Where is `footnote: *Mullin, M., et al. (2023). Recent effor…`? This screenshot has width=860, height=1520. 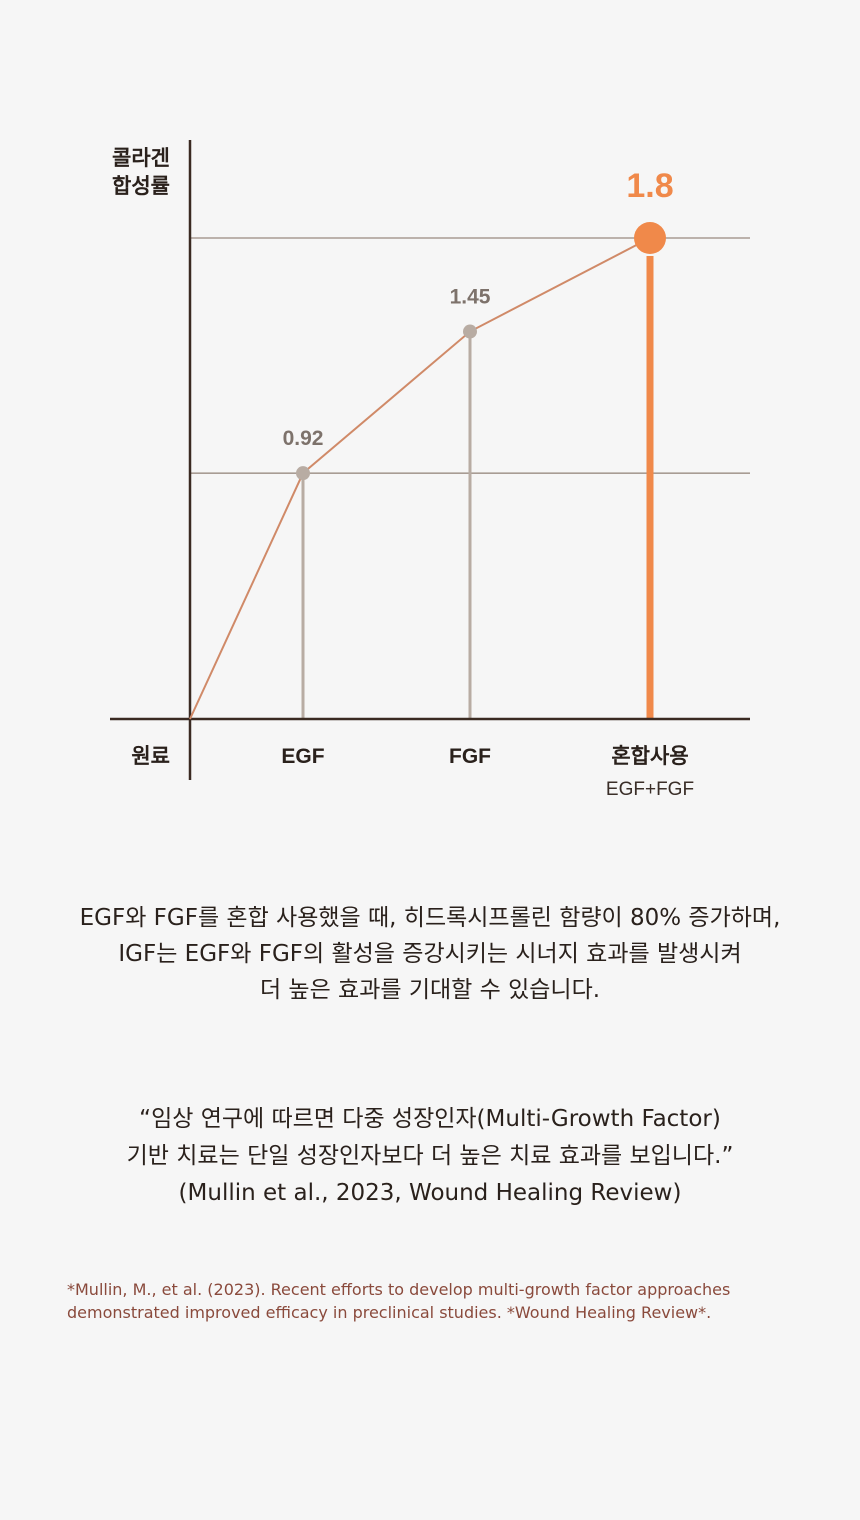 footnote: *Mullin, M., et al. (2023). Recent effor… is located at coordinates (447, 1301).